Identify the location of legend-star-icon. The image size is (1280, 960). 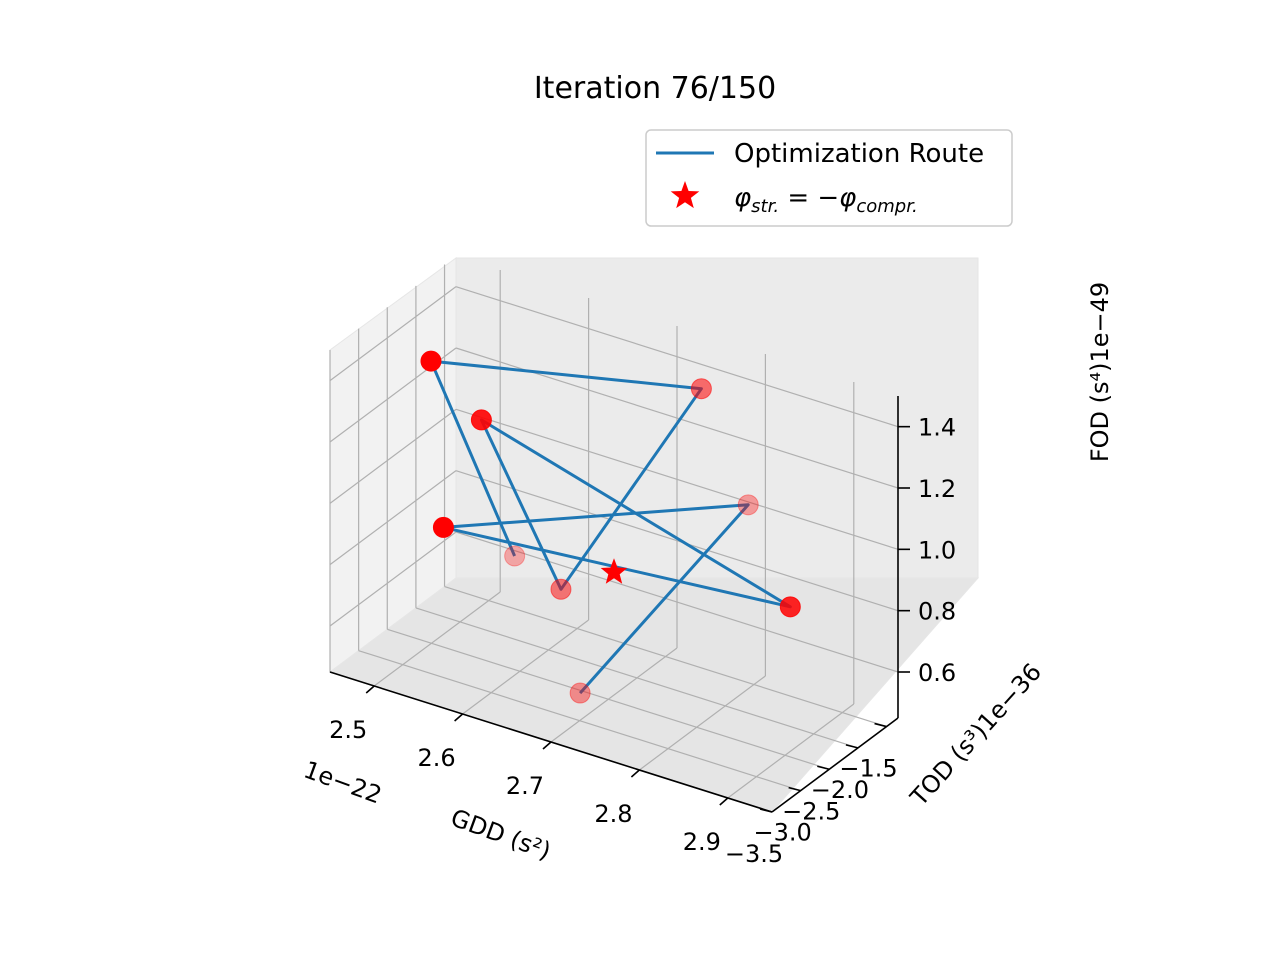
(685, 195).